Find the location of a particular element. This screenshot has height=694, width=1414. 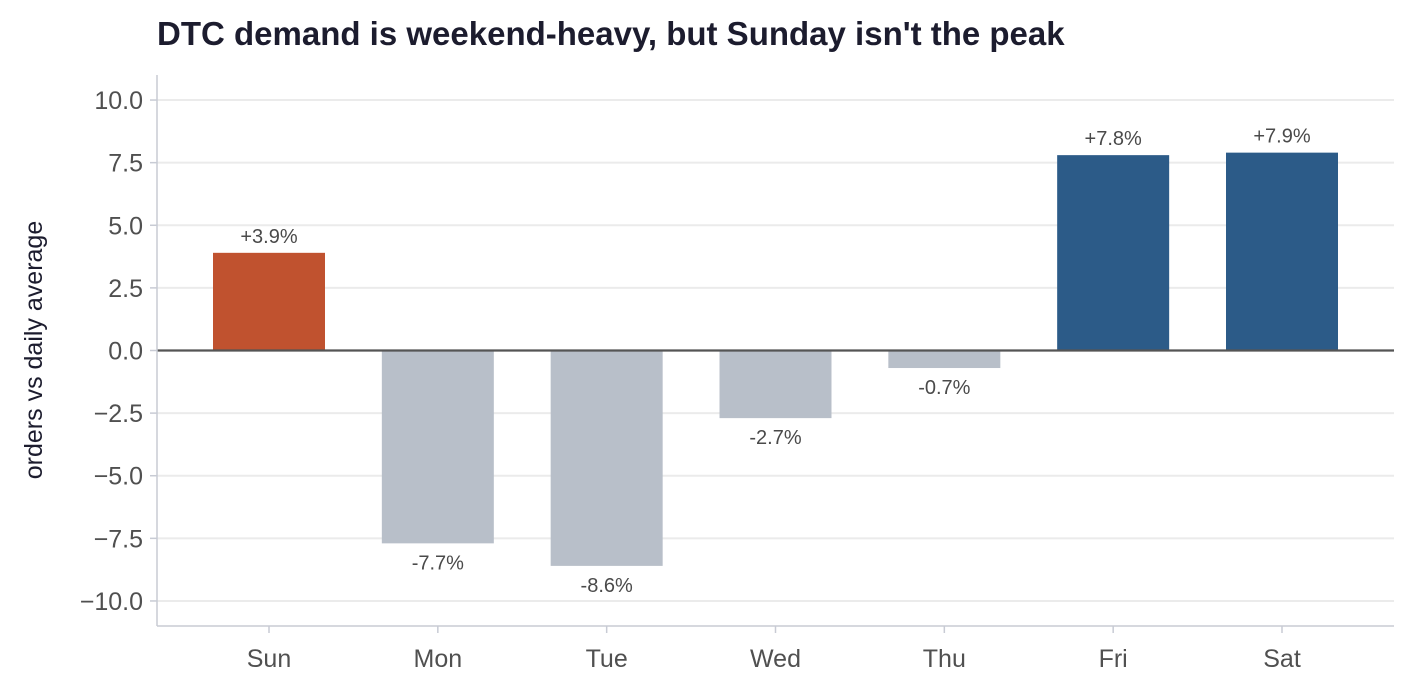

x-tick-label: Fri is located at coordinates (1113, 659).